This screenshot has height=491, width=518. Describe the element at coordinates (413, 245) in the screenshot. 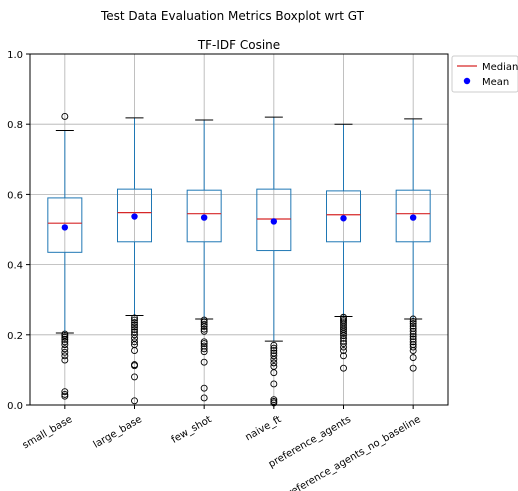

I see `box-group-preference_agents_no_baseline` at that location.